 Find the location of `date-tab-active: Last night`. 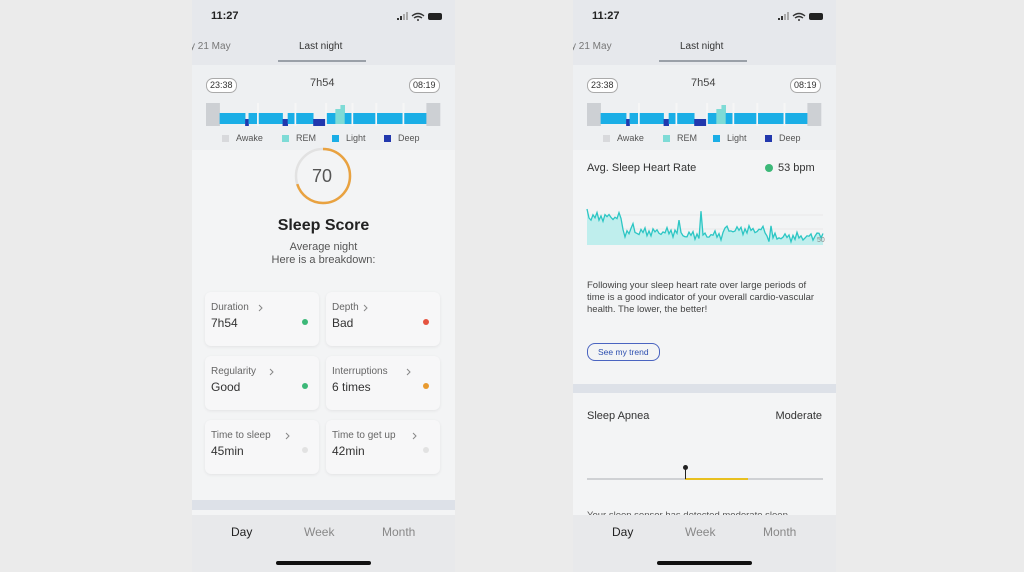

date-tab-active: Last night is located at coordinates (702, 46).